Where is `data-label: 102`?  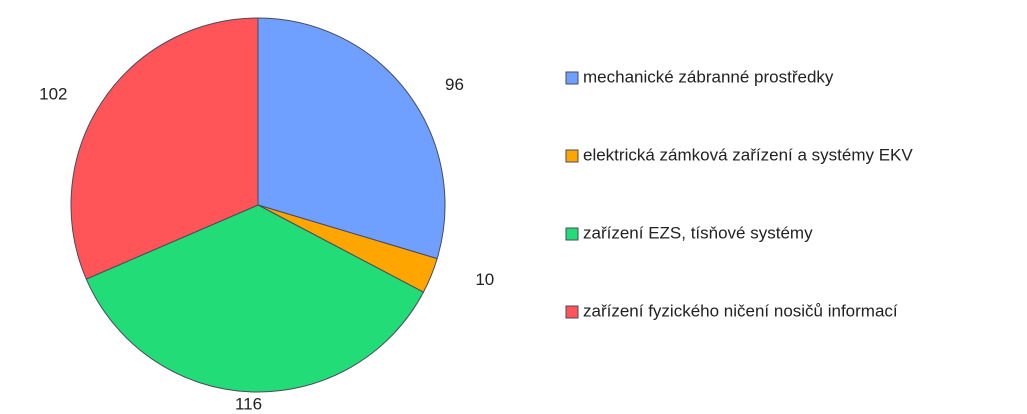
data-label: 102 is located at coordinates (53, 94).